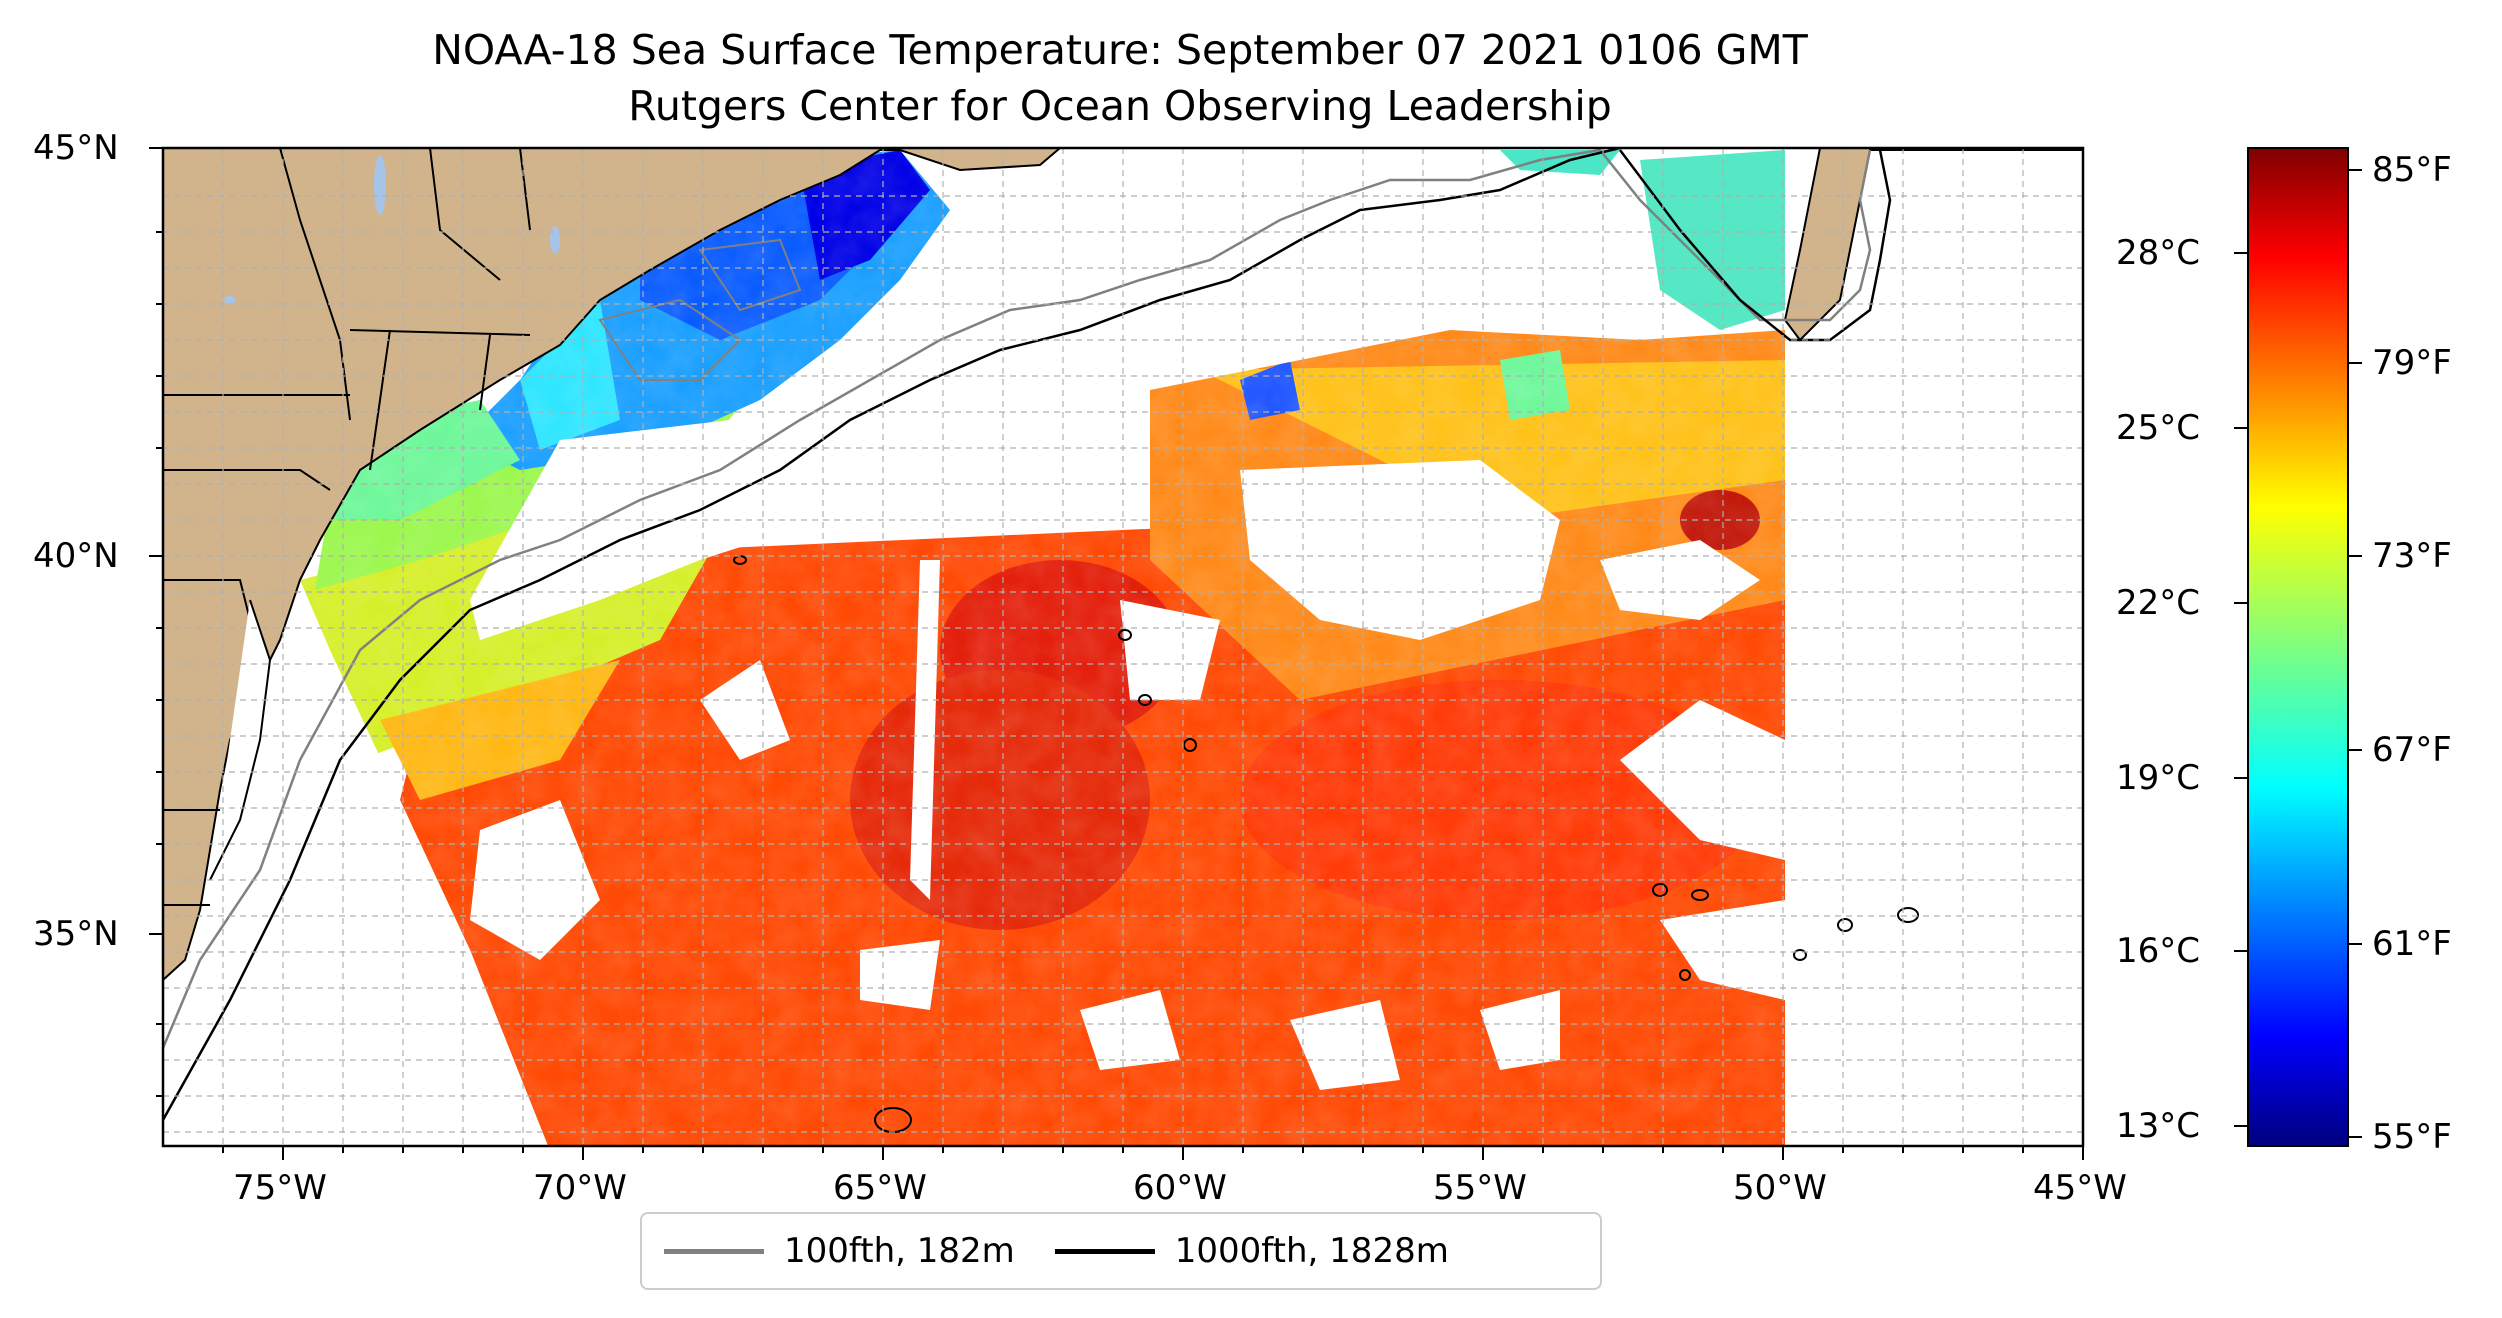 The image size is (2502, 1318). I want to click on colorbar-fahrenheit-label: 79°F, so click(2412, 363).